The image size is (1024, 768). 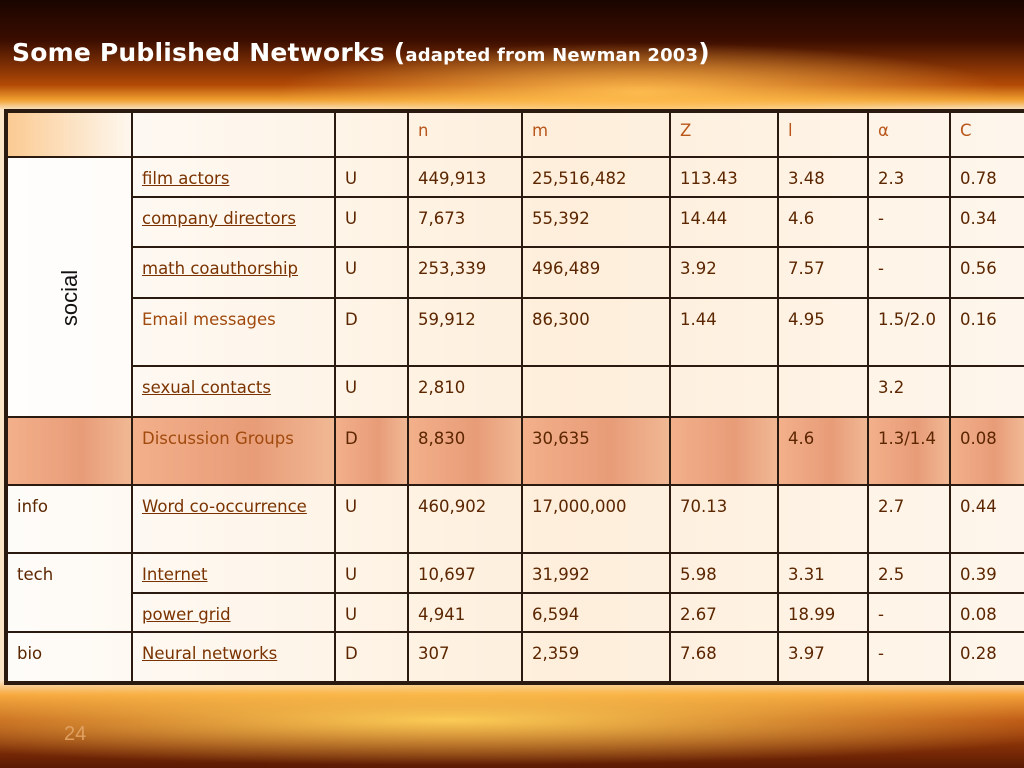 I want to click on cell-n: 307, so click(x=465, y=657).